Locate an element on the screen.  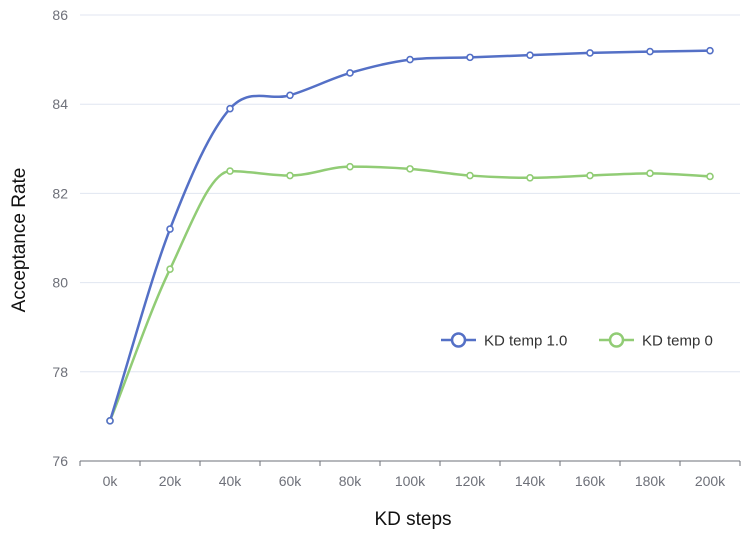
x-tick-label: 20k is located at coordinates (171, 481).